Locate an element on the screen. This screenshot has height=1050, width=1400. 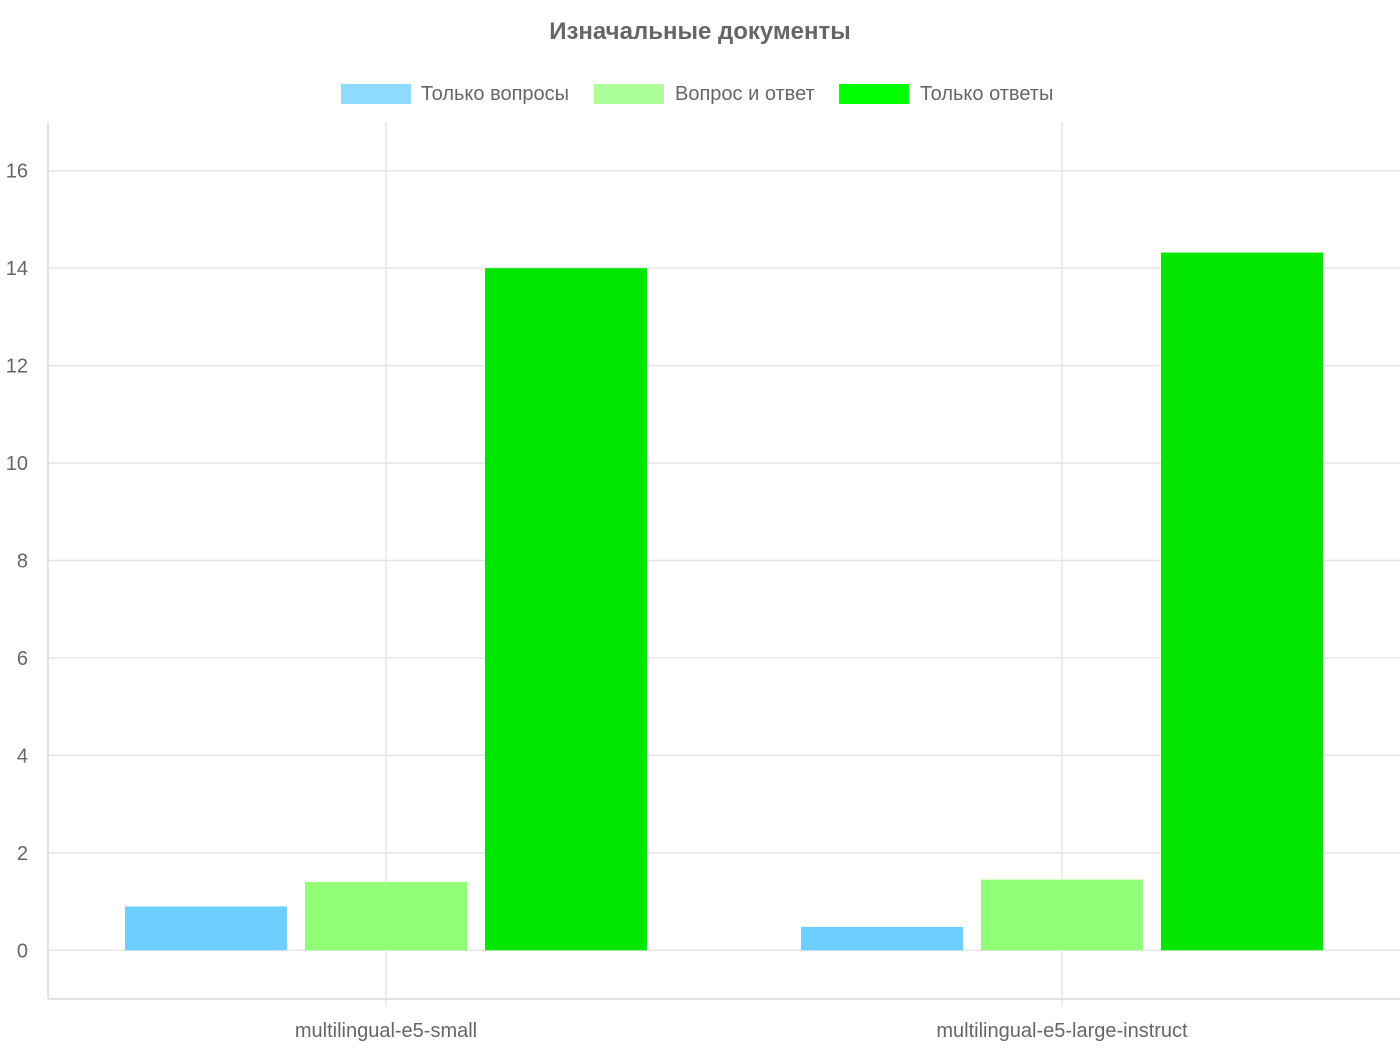
y-tick-label: 16 is located at coordinates (17, 172).